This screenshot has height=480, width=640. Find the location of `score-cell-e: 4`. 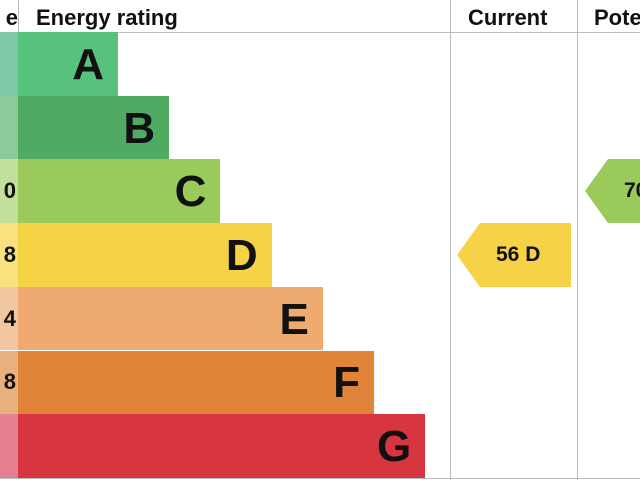

score-cell-e: 4 is located at coordinates (9, 318).